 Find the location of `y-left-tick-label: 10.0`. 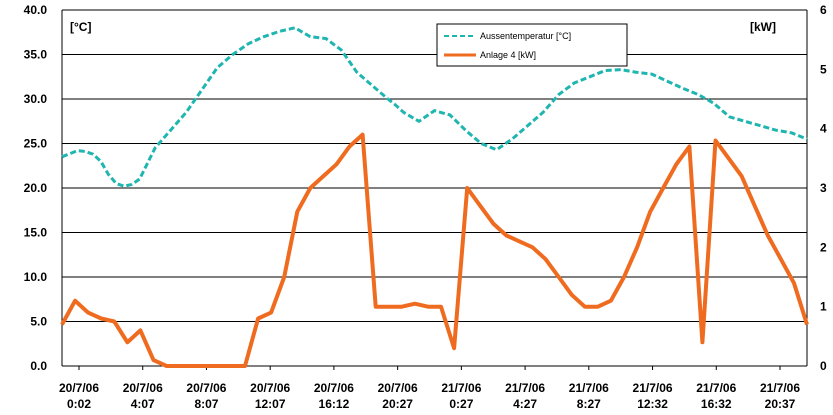

y-left-tick-label: 10.0 is located at coordinates (36, 277).